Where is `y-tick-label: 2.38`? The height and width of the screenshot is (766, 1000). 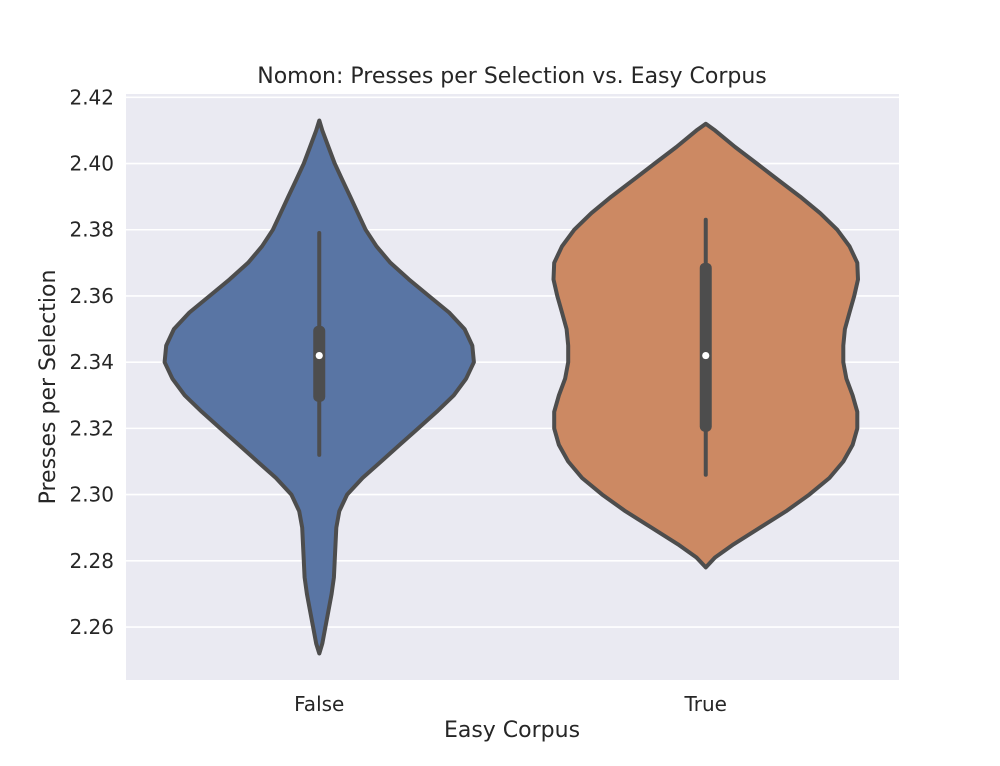
y-tick-label: 2.38 is located at coordinates (91, 230).